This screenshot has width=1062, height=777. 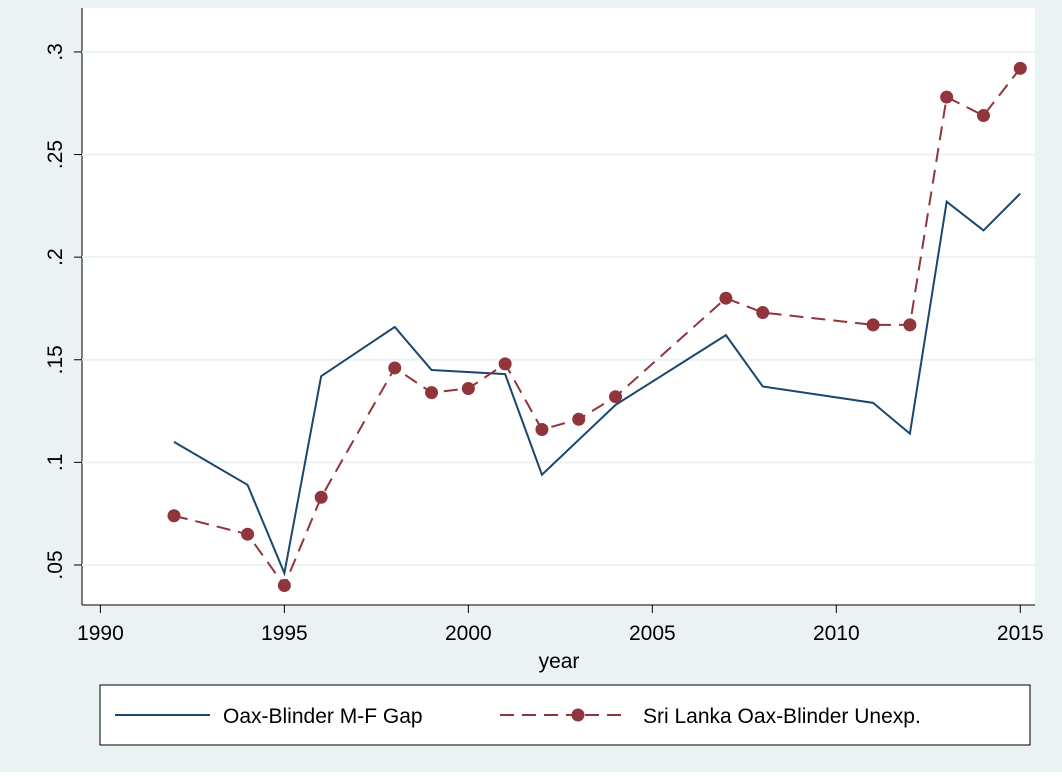 What do you see at coordinates (55, 52) in the screenshot?
I see `y-tick-label: .3` at bounding box center [55, 52].